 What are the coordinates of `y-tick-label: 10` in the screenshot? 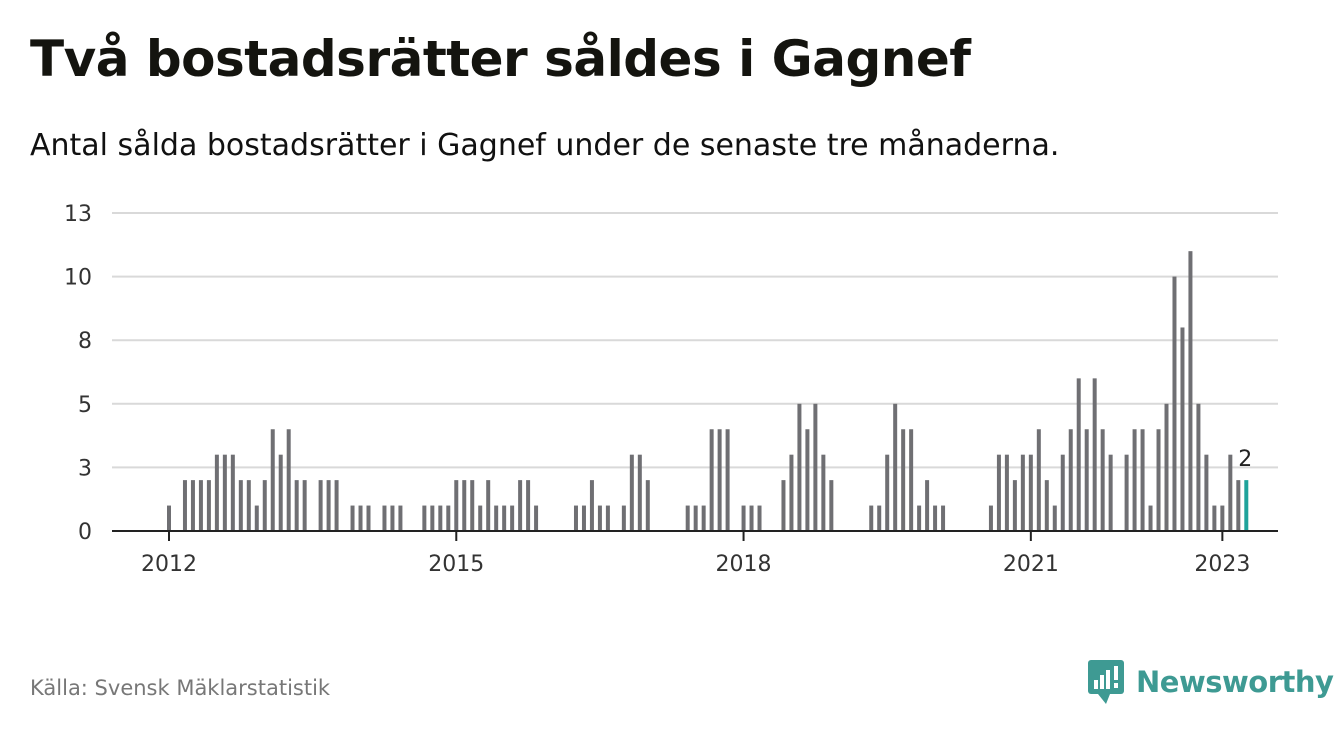 It's located at (78, 278).